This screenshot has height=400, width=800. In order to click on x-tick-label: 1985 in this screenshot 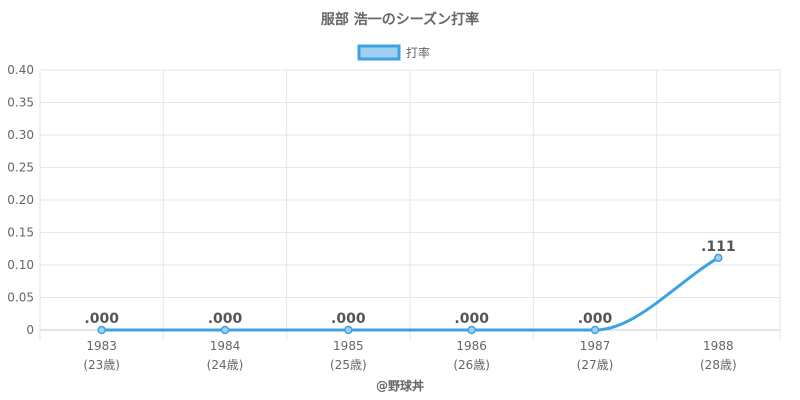, I will do `click(348, 346)`.